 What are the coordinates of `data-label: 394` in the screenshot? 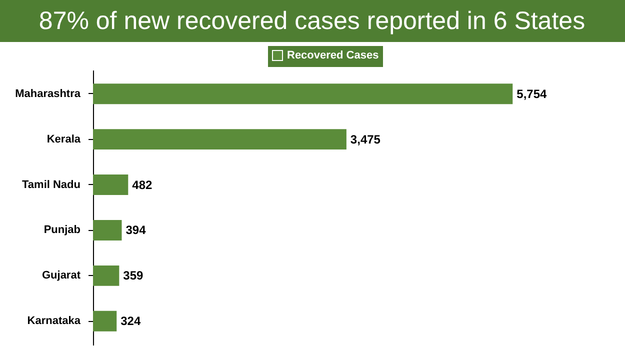 It's located at (136, 230).